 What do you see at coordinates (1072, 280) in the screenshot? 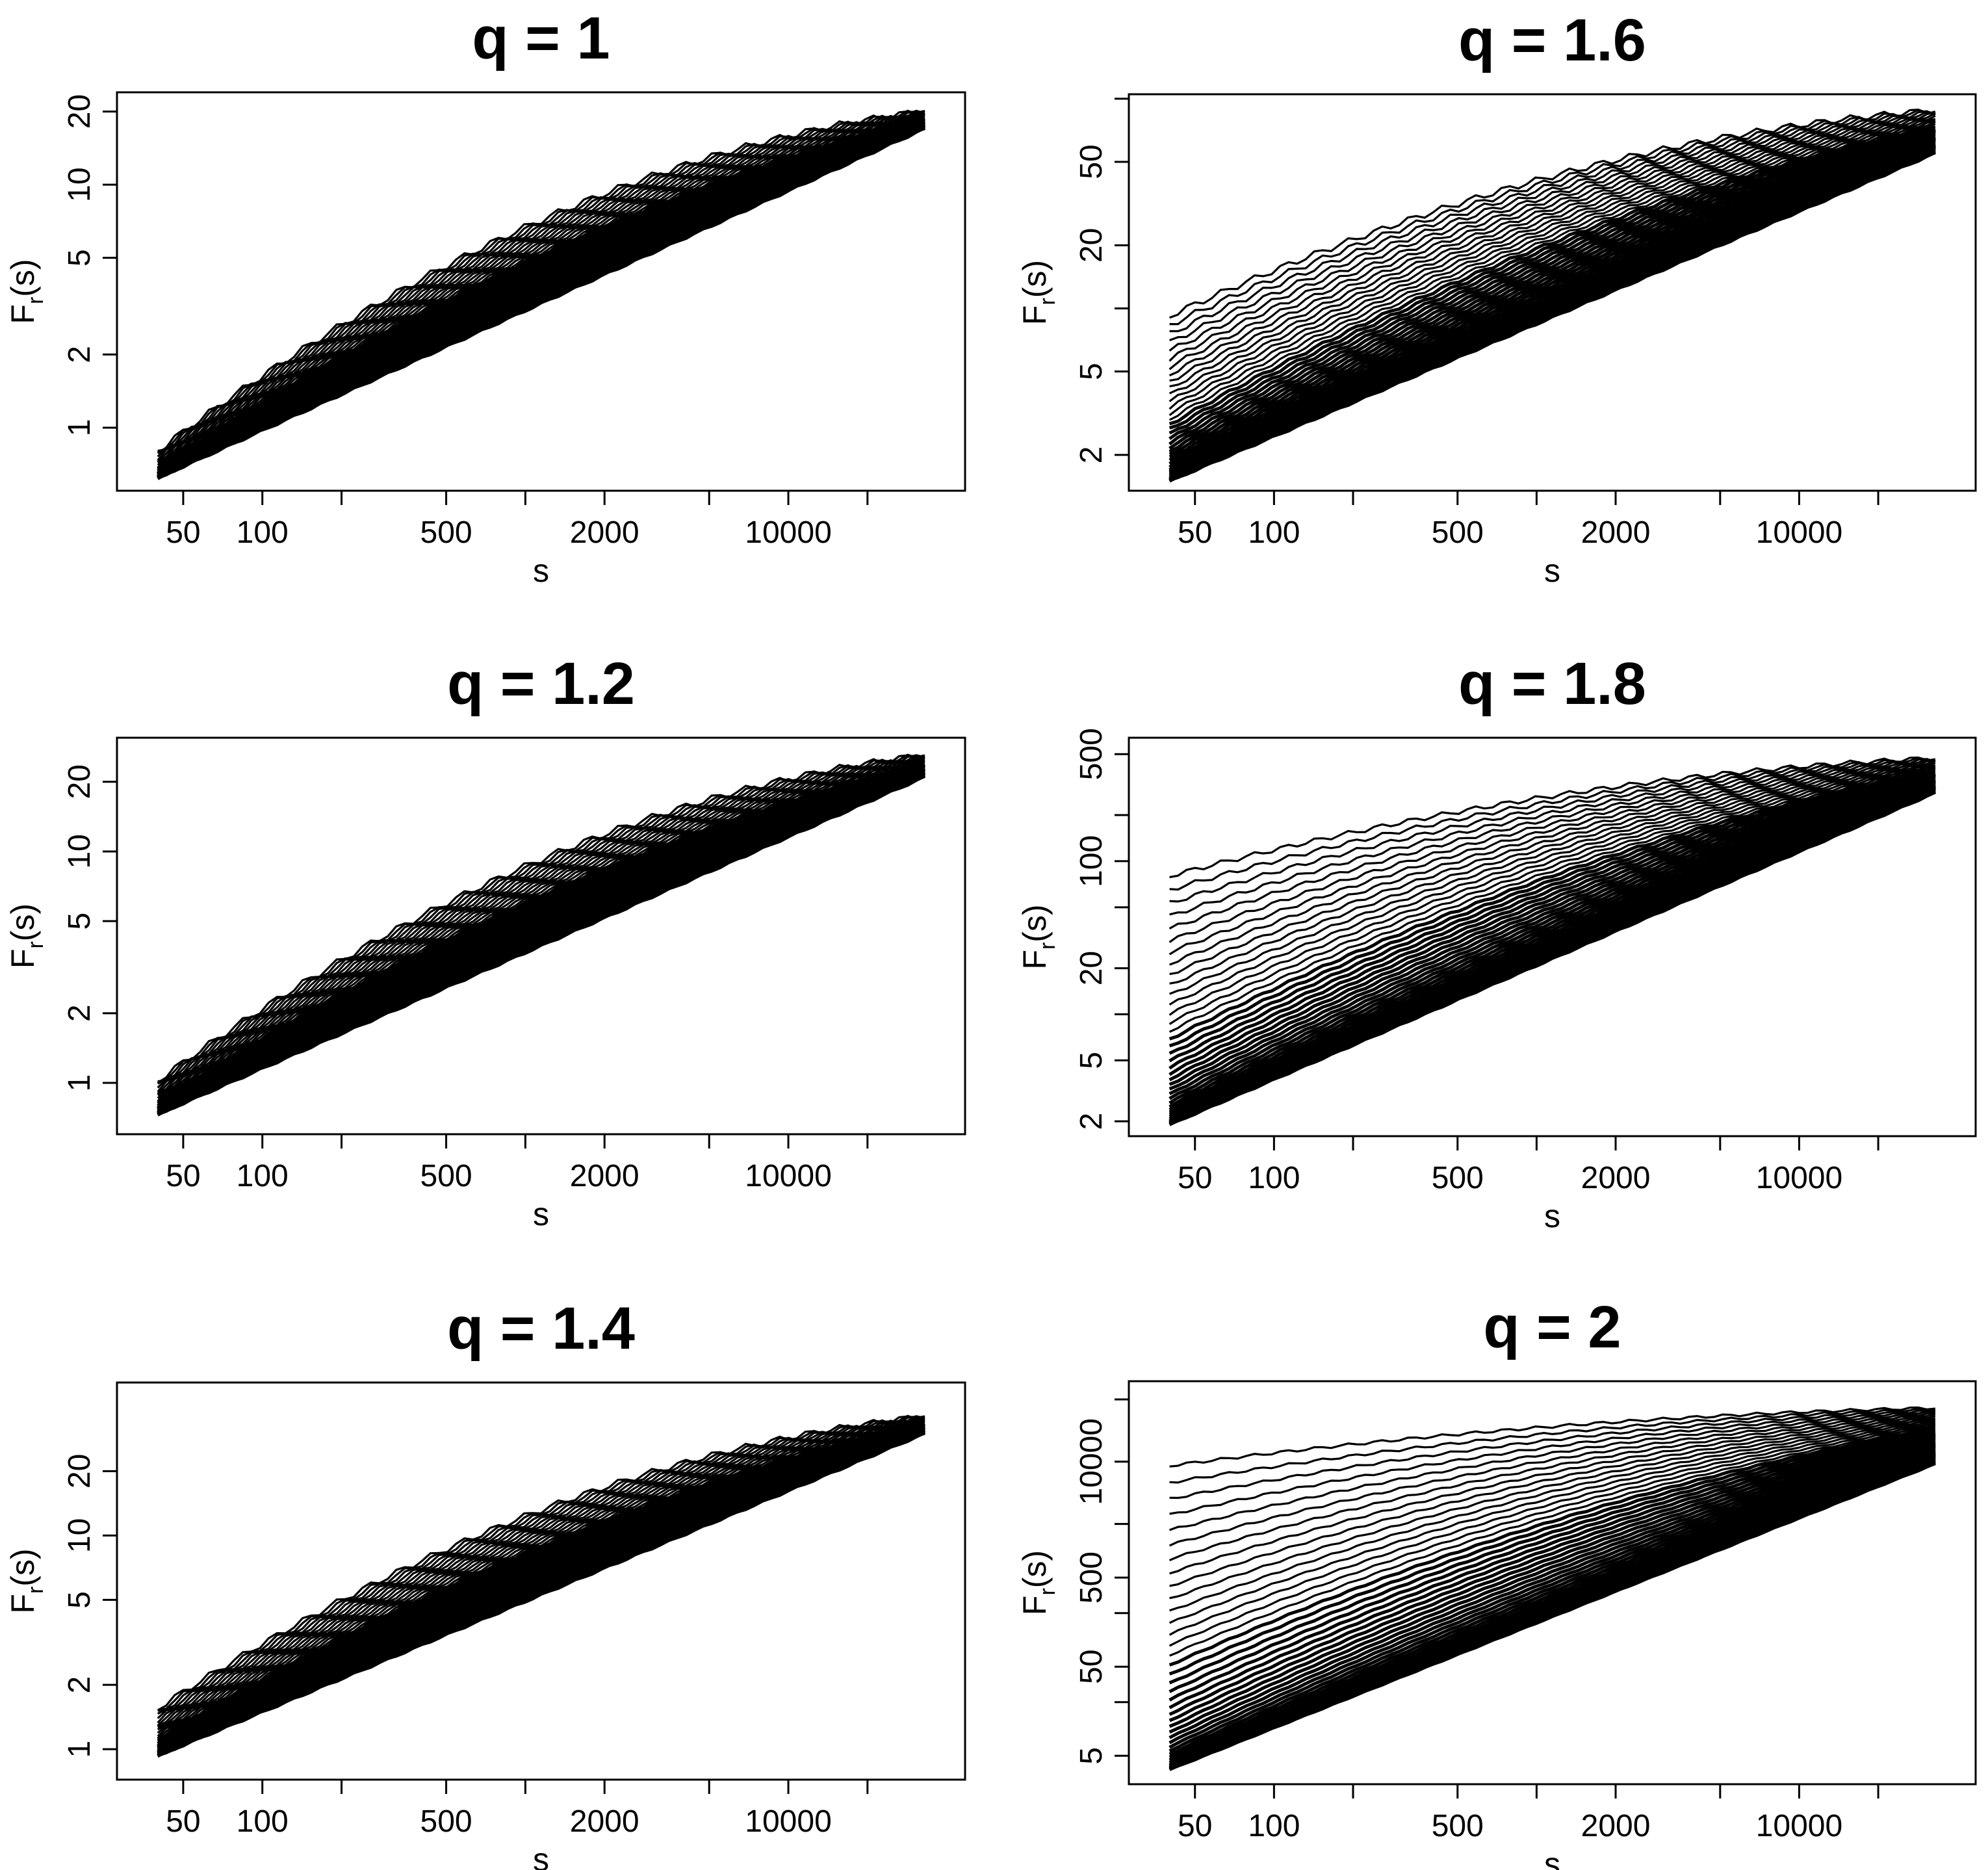
I see `y-axis: 2 5 20 50 Fr(s)` at bounding box center [1072, 280].